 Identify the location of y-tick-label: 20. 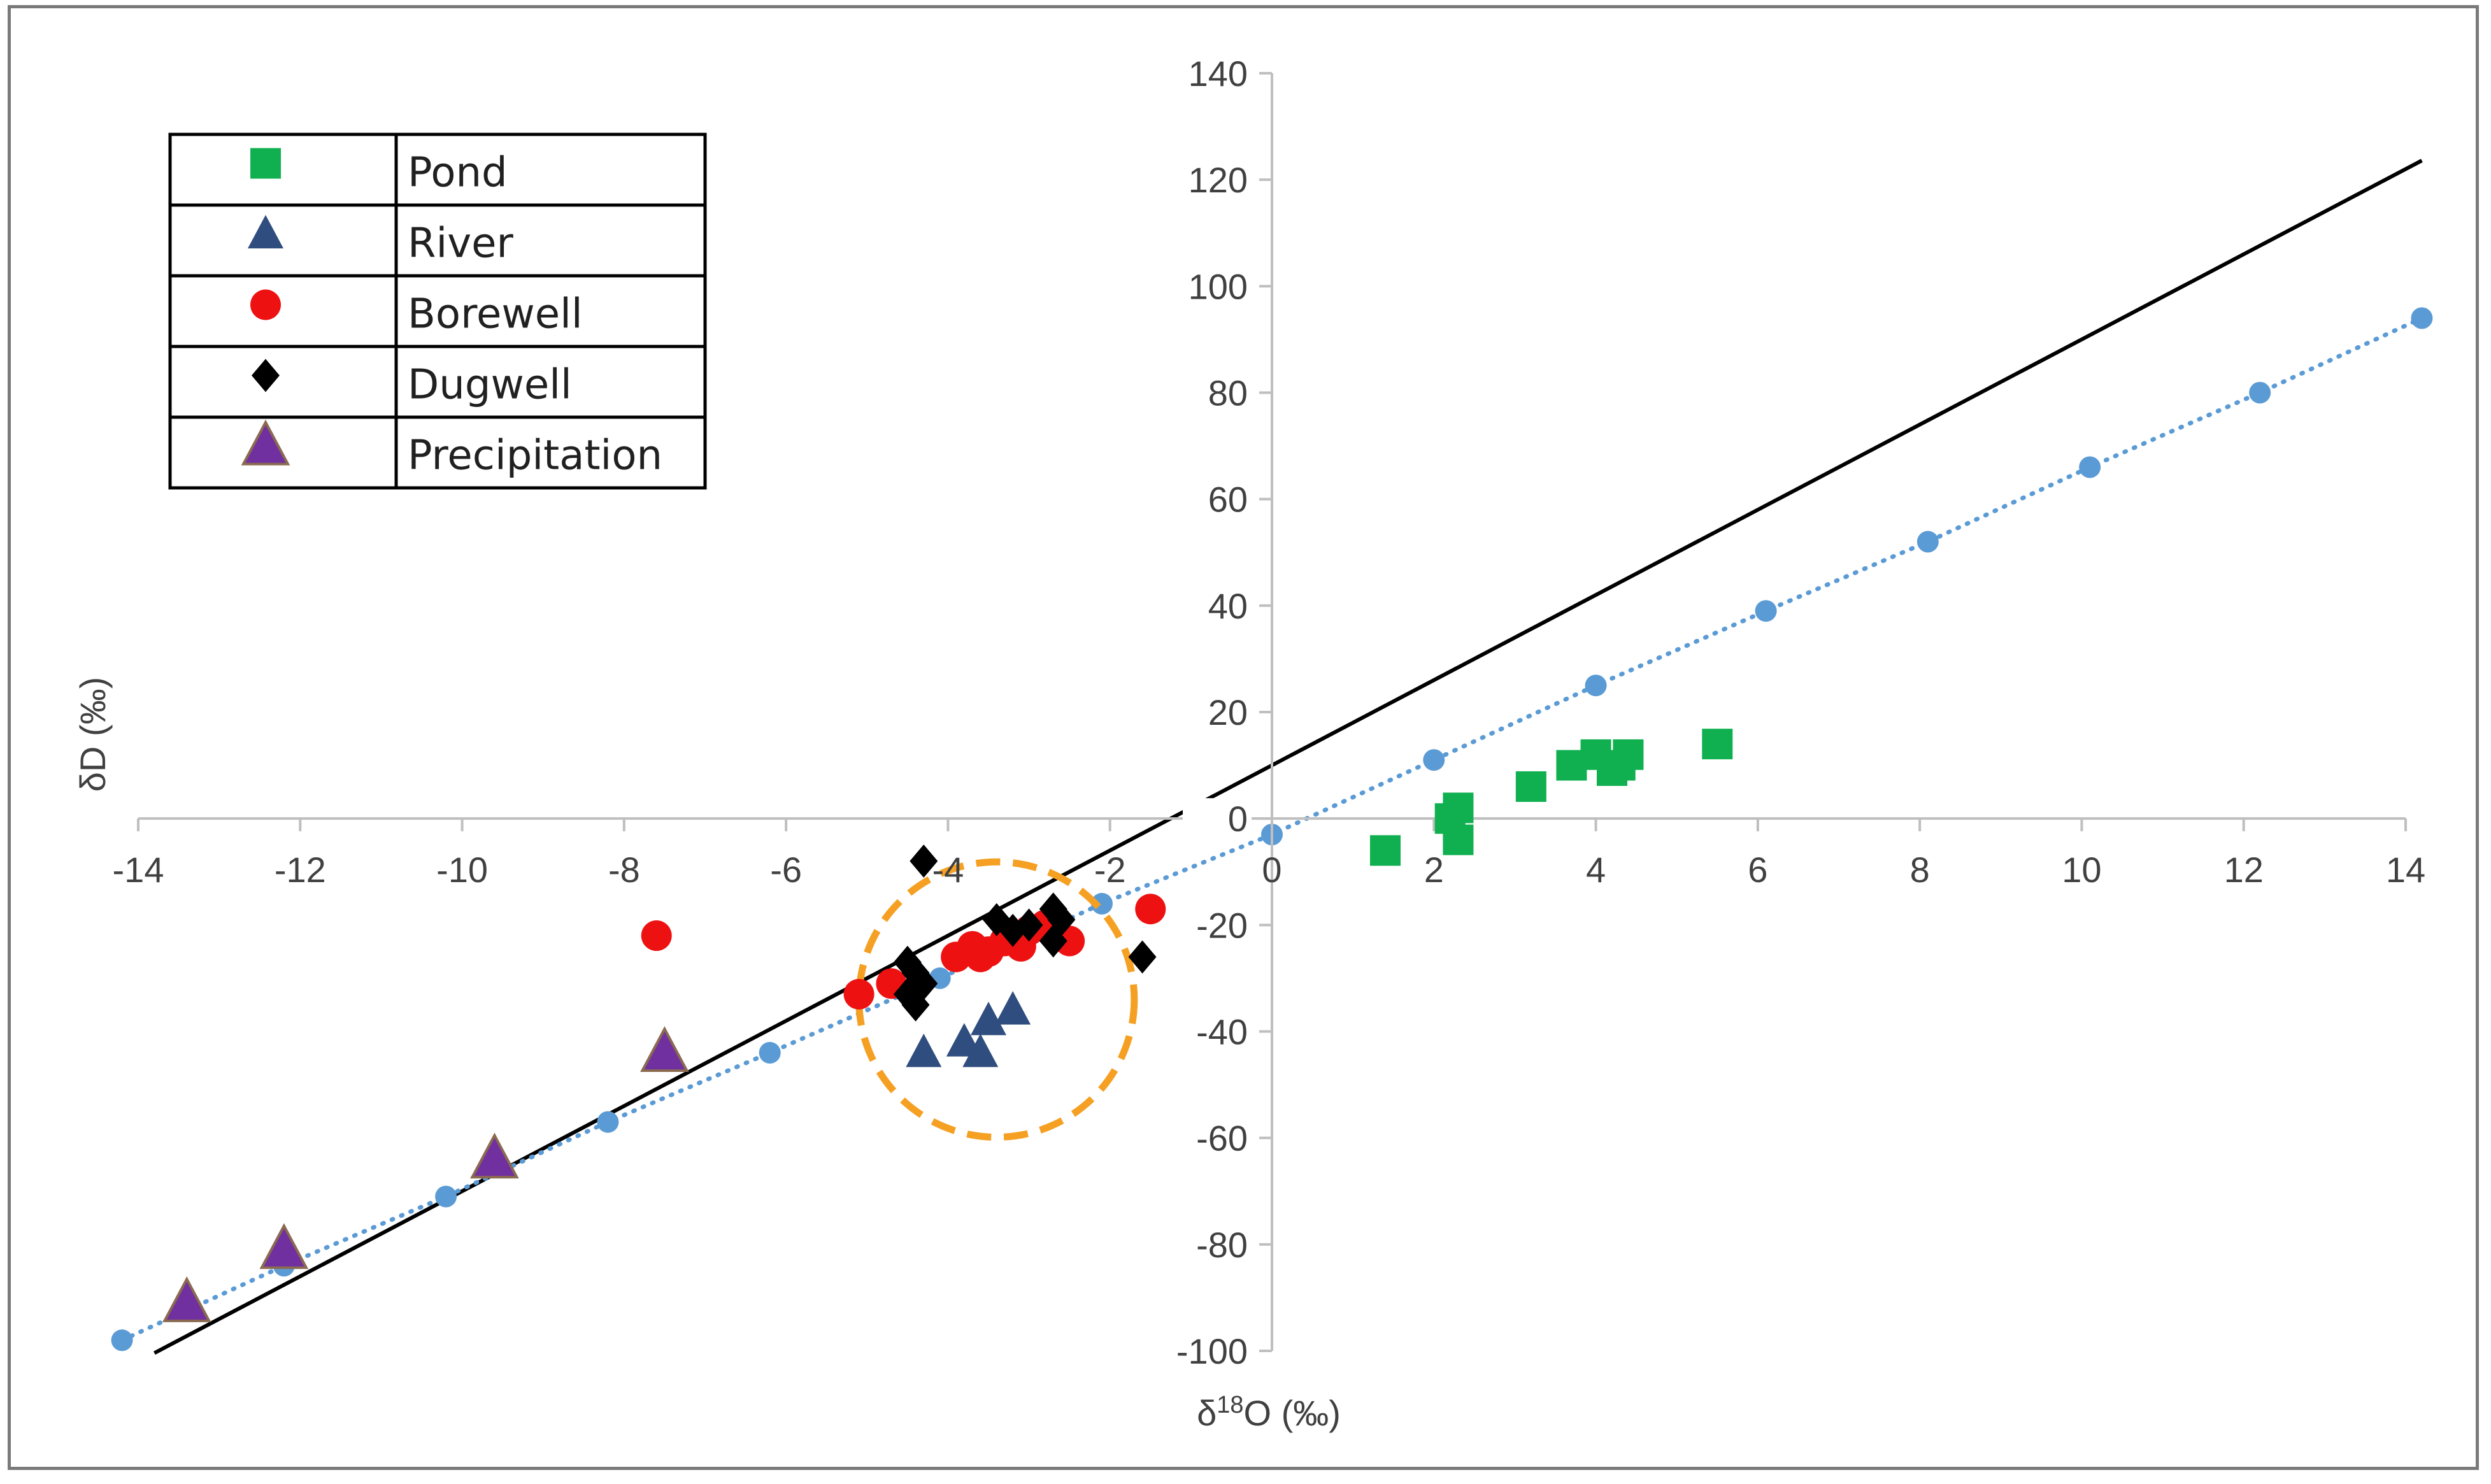
(1228, 712).